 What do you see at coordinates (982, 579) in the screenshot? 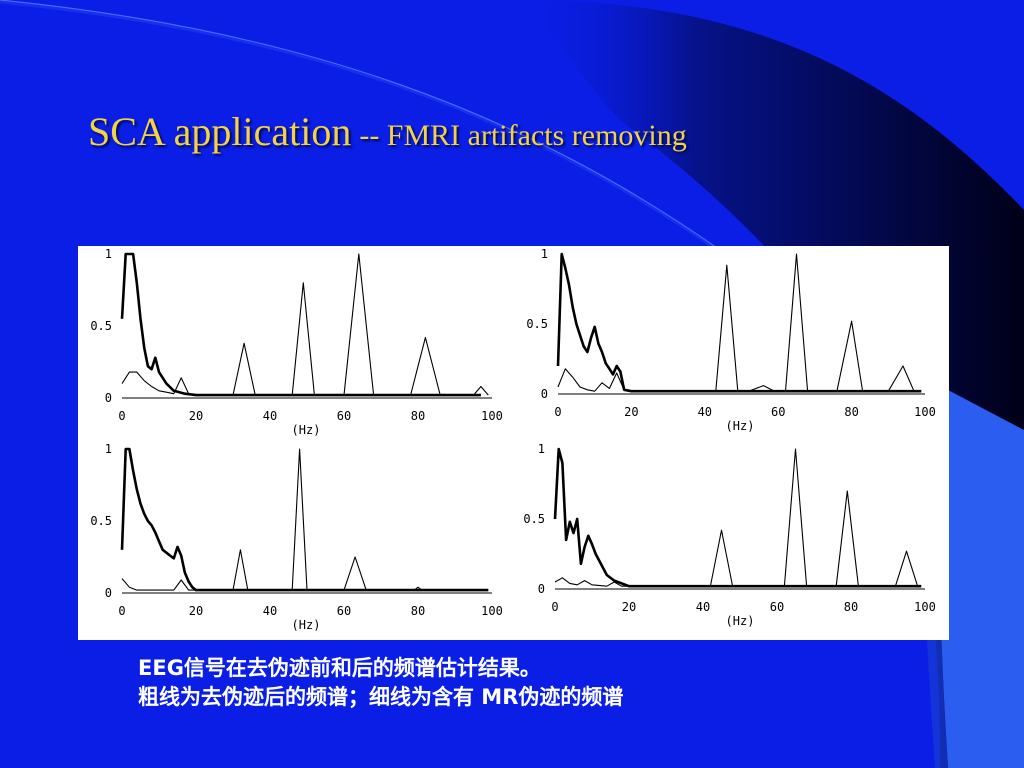
I see `right-band` at bounding box center [982, 579].